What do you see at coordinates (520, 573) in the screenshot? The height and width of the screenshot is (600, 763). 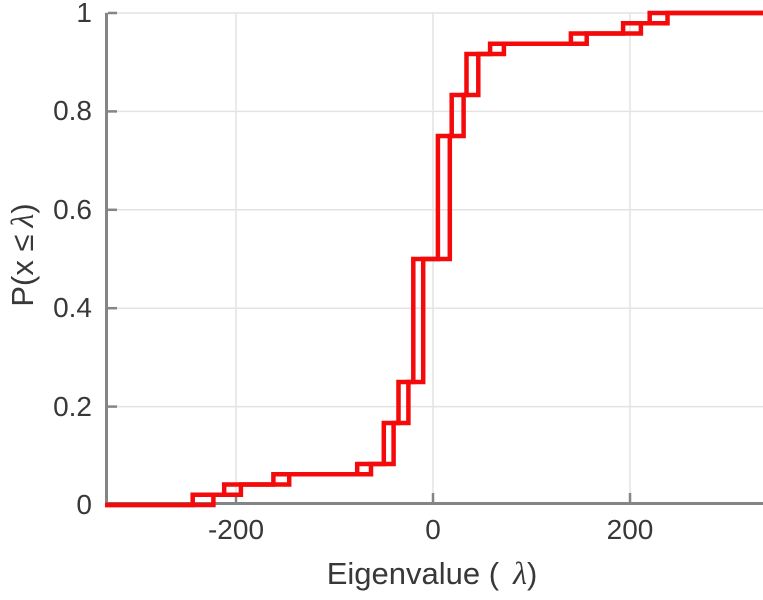 I see `lambda-symbol: λ` at bounding box center [520, 573].